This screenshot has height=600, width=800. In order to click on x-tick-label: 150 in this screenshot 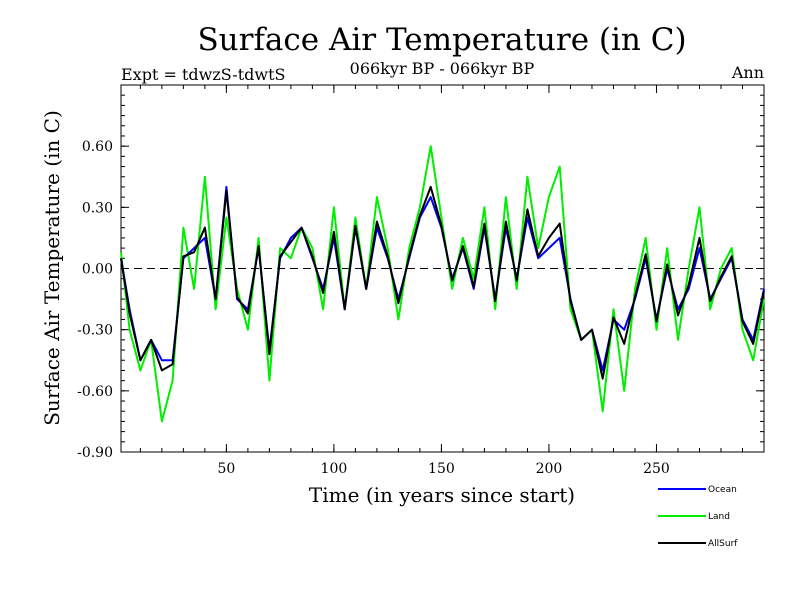, I will do `click(441, 469)`.